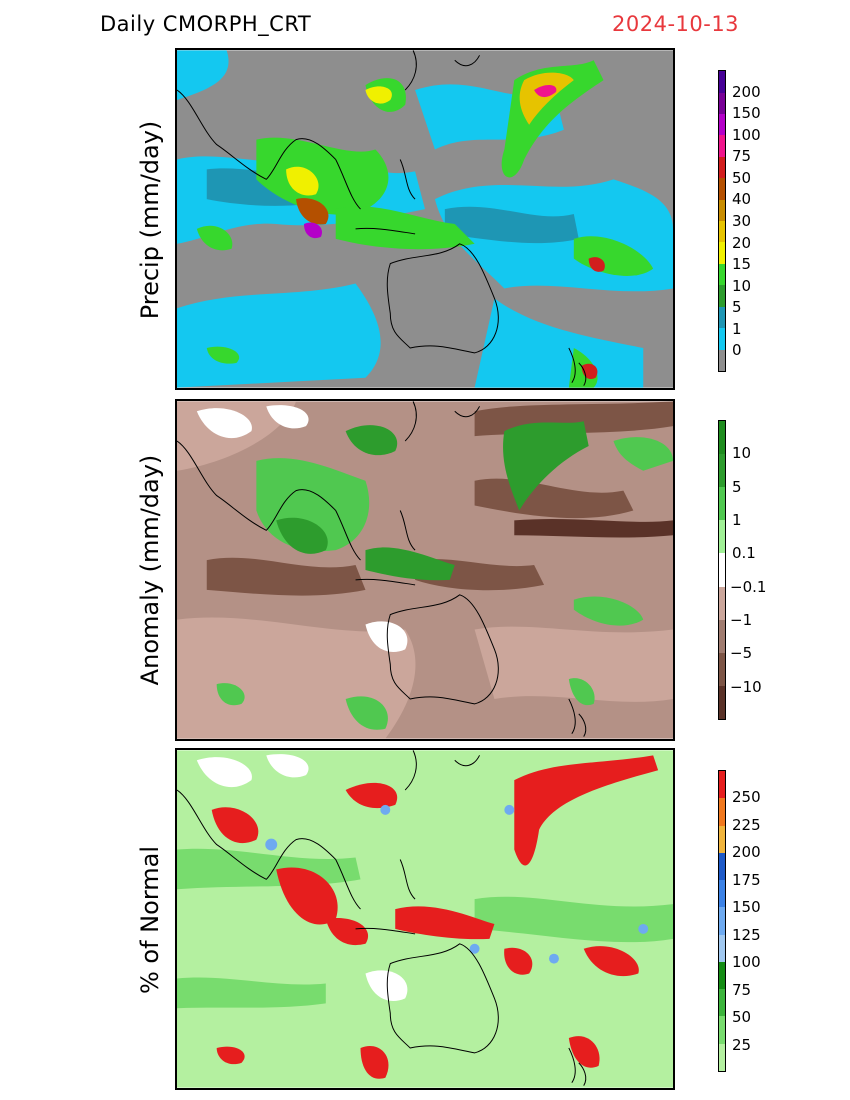  Describe the element at coordinates (741, 653) in the screenshot. I see `colorbar-tick-label: −5` at that location.